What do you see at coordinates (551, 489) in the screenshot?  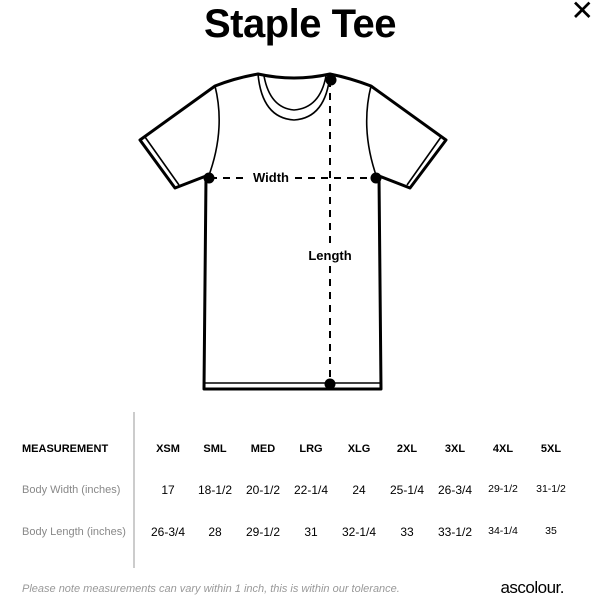 I see `table-cell: 31-1/2` at bounding box center [551, 489].